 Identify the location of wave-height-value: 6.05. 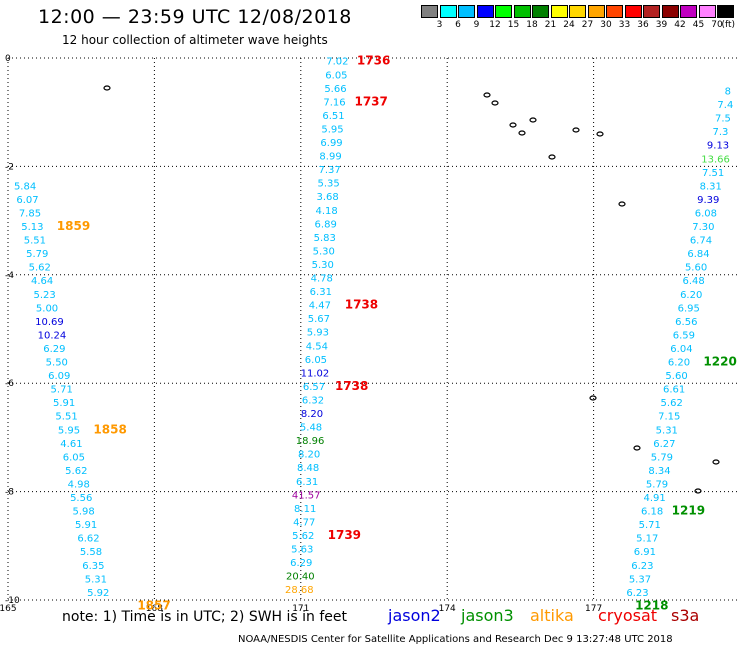
(316, 360).